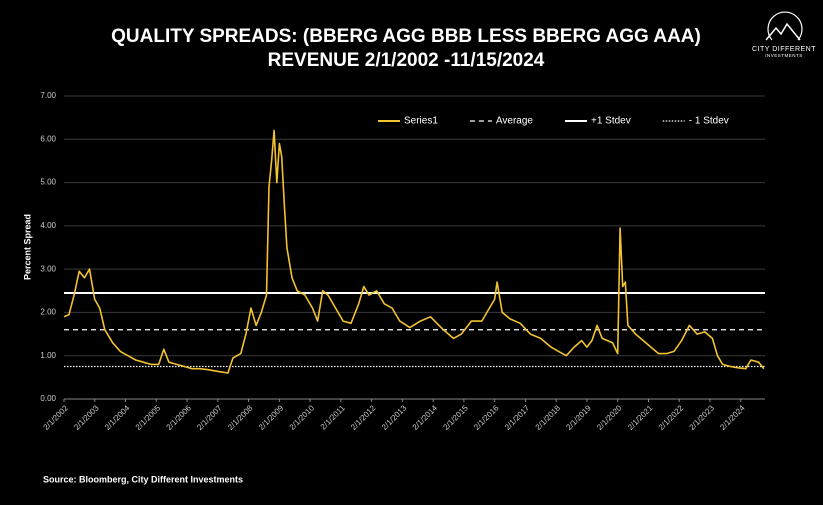 Image resolution: width=823 pixels, height=505 pixels. What do you see at coordinates (421, 121) in the screenshot?
I see `legend-label: Series1` at bounding box center [421, 121].